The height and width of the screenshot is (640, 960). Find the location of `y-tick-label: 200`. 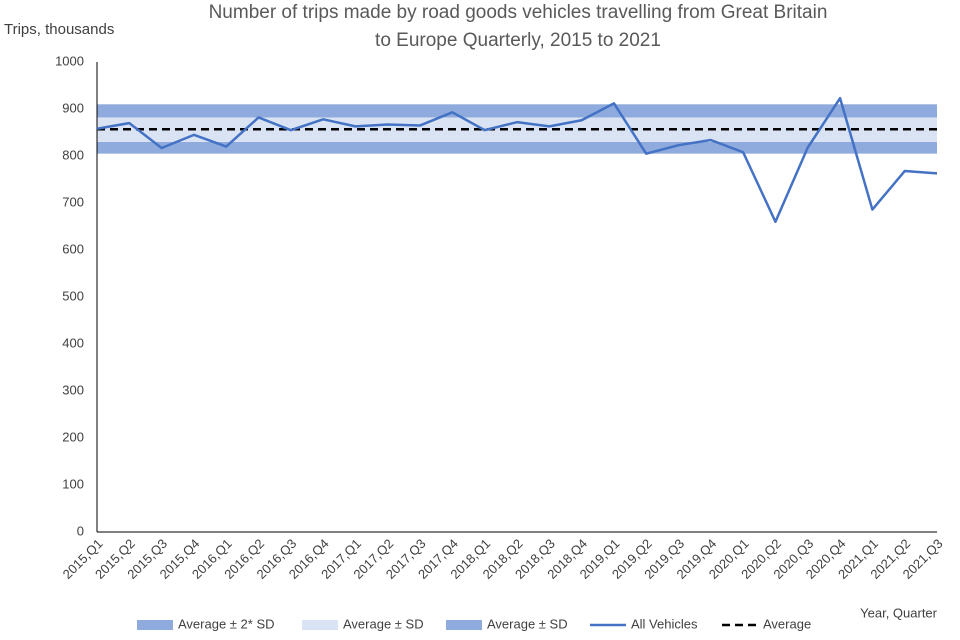

y-tick-label: 200 is located at coordinates (73, 436).